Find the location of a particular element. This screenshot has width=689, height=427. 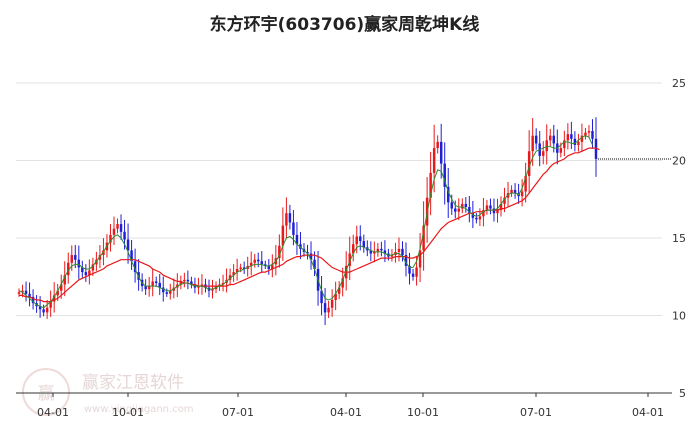

y-tick-label: 10 is located at coordinates (679, 316).